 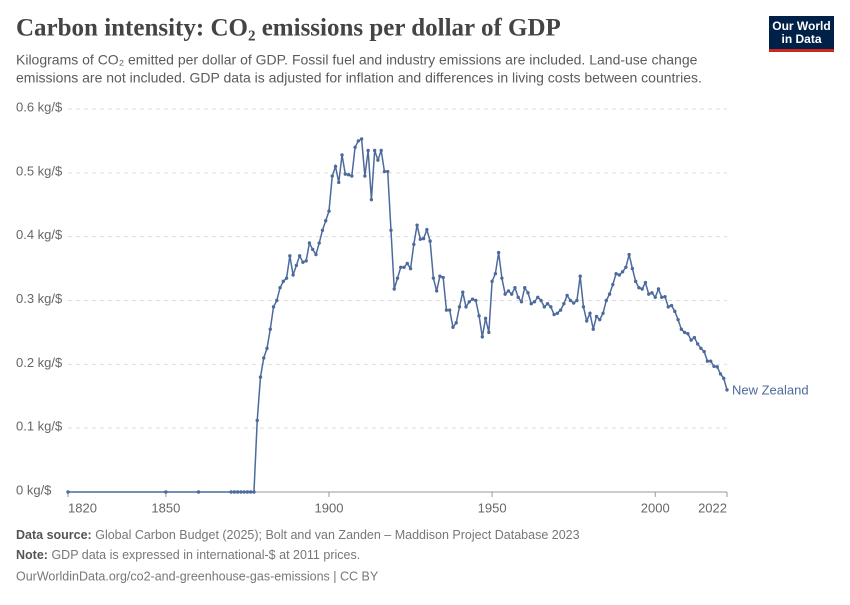 I want to click on series-label: New Zealand, so click(x=770, y=389).